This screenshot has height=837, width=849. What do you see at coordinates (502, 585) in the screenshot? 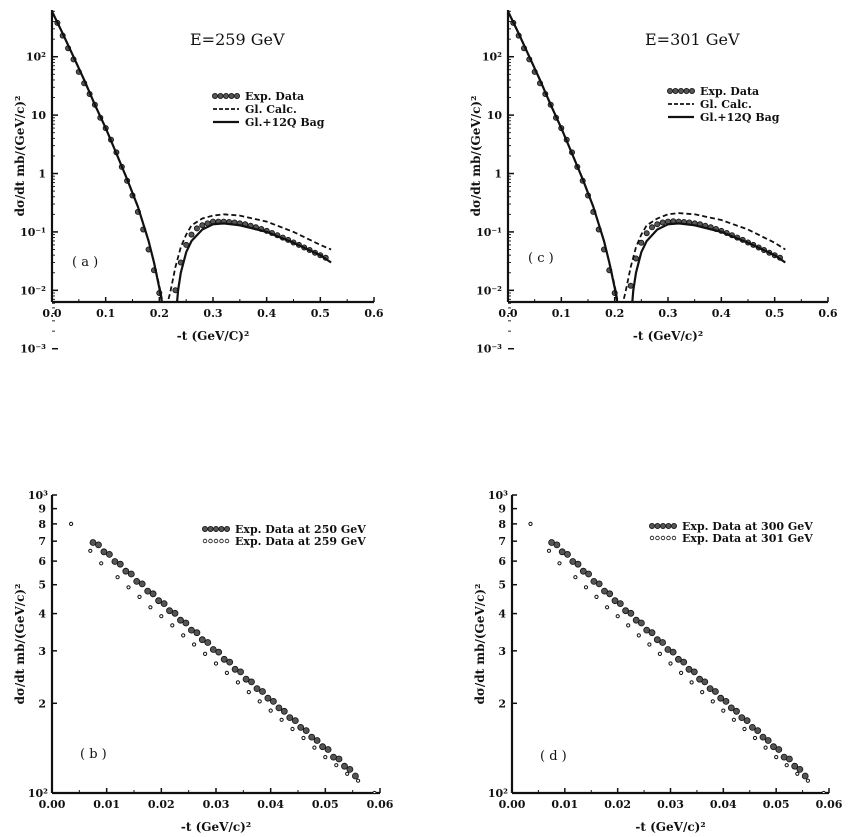
I see `y-tick-label: 5` at bounding box center [502, 585].